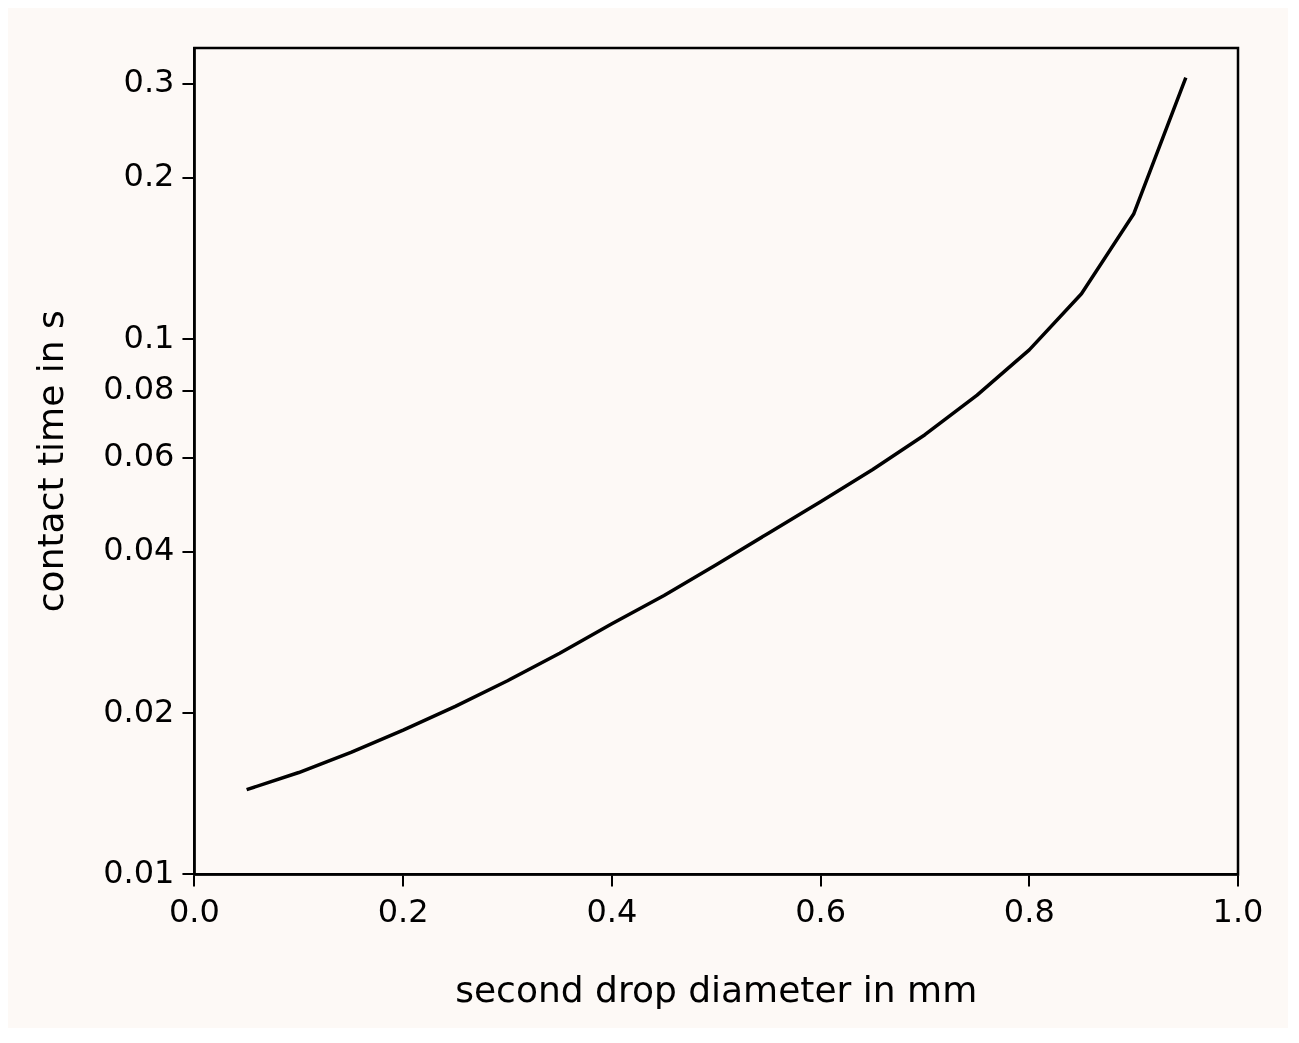  What do you see at coordinates (821, 910) in the screenshot?
I see `x-tick-label: 0.6` at bounding box center [821, 910].